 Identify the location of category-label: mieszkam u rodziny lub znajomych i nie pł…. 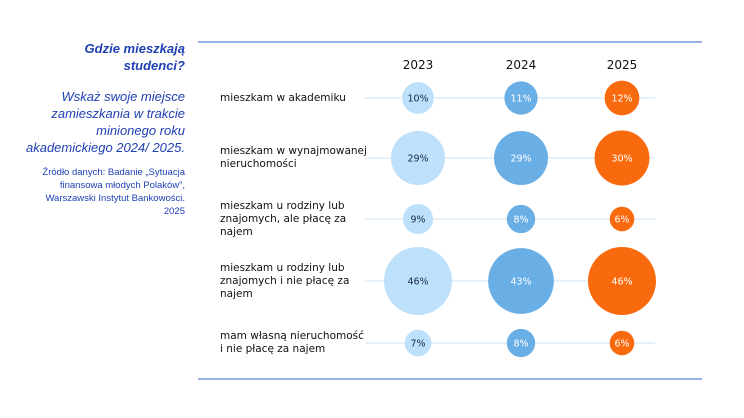
(300, 281).